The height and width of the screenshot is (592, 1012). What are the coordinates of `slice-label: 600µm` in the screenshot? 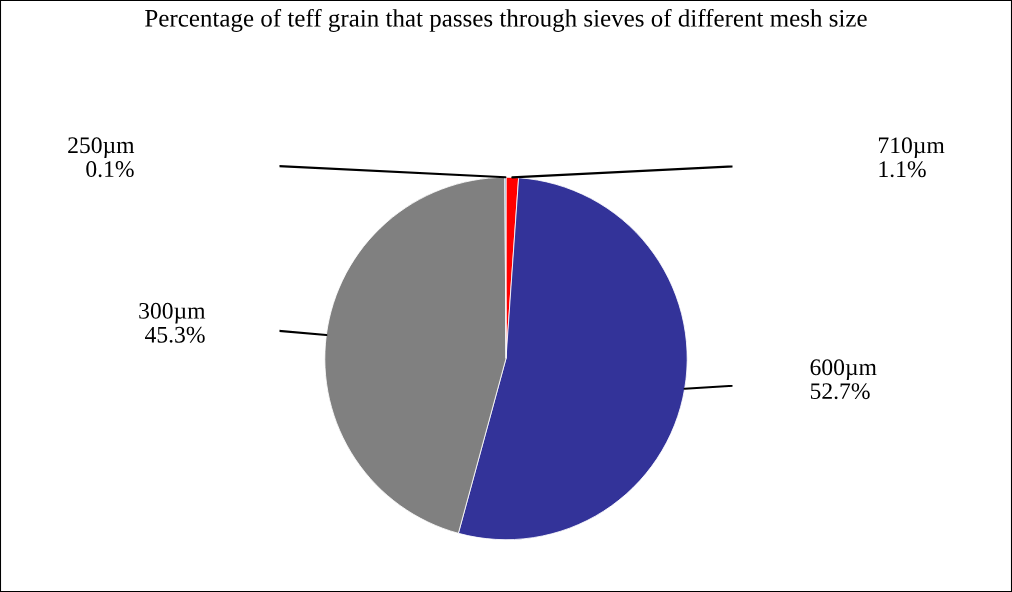 It's located at (843, 369).